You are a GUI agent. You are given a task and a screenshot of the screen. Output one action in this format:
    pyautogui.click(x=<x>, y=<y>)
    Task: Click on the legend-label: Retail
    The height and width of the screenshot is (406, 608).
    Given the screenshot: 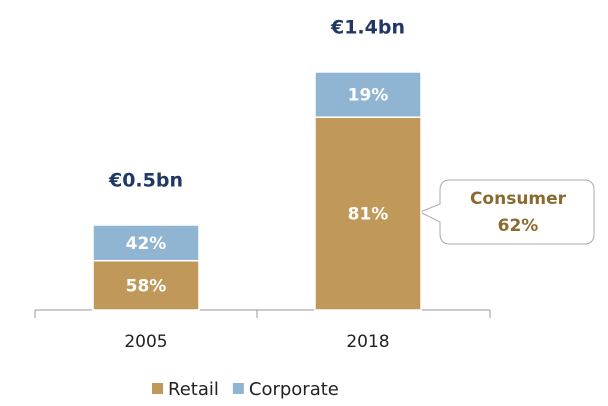 What is the action you would take?
    pyautogui.click(x=193, y=389)
    